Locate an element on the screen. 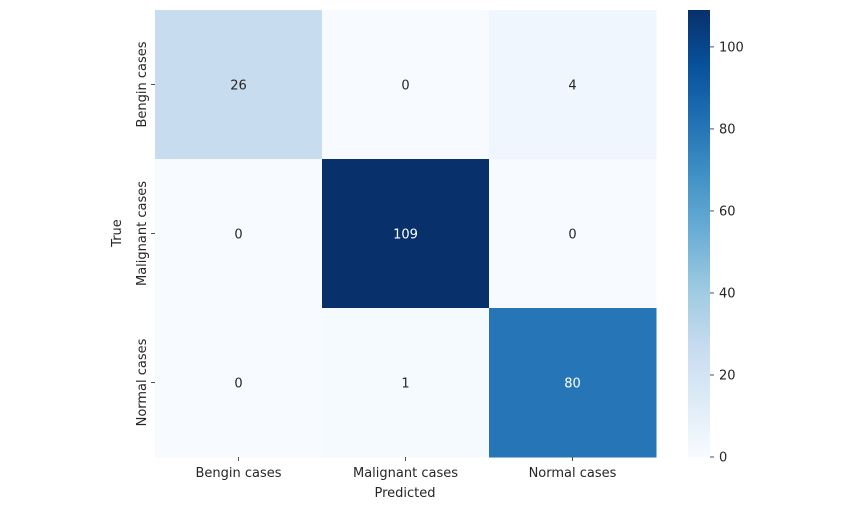 The image size is (846, 516). x-tick-label-0: Bengin cases is located at coordinates (238, 473).